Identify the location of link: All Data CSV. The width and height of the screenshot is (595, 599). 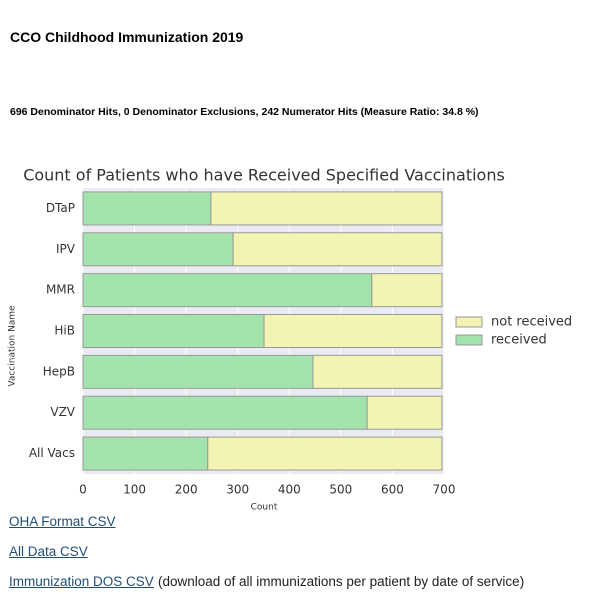
(48, 551).